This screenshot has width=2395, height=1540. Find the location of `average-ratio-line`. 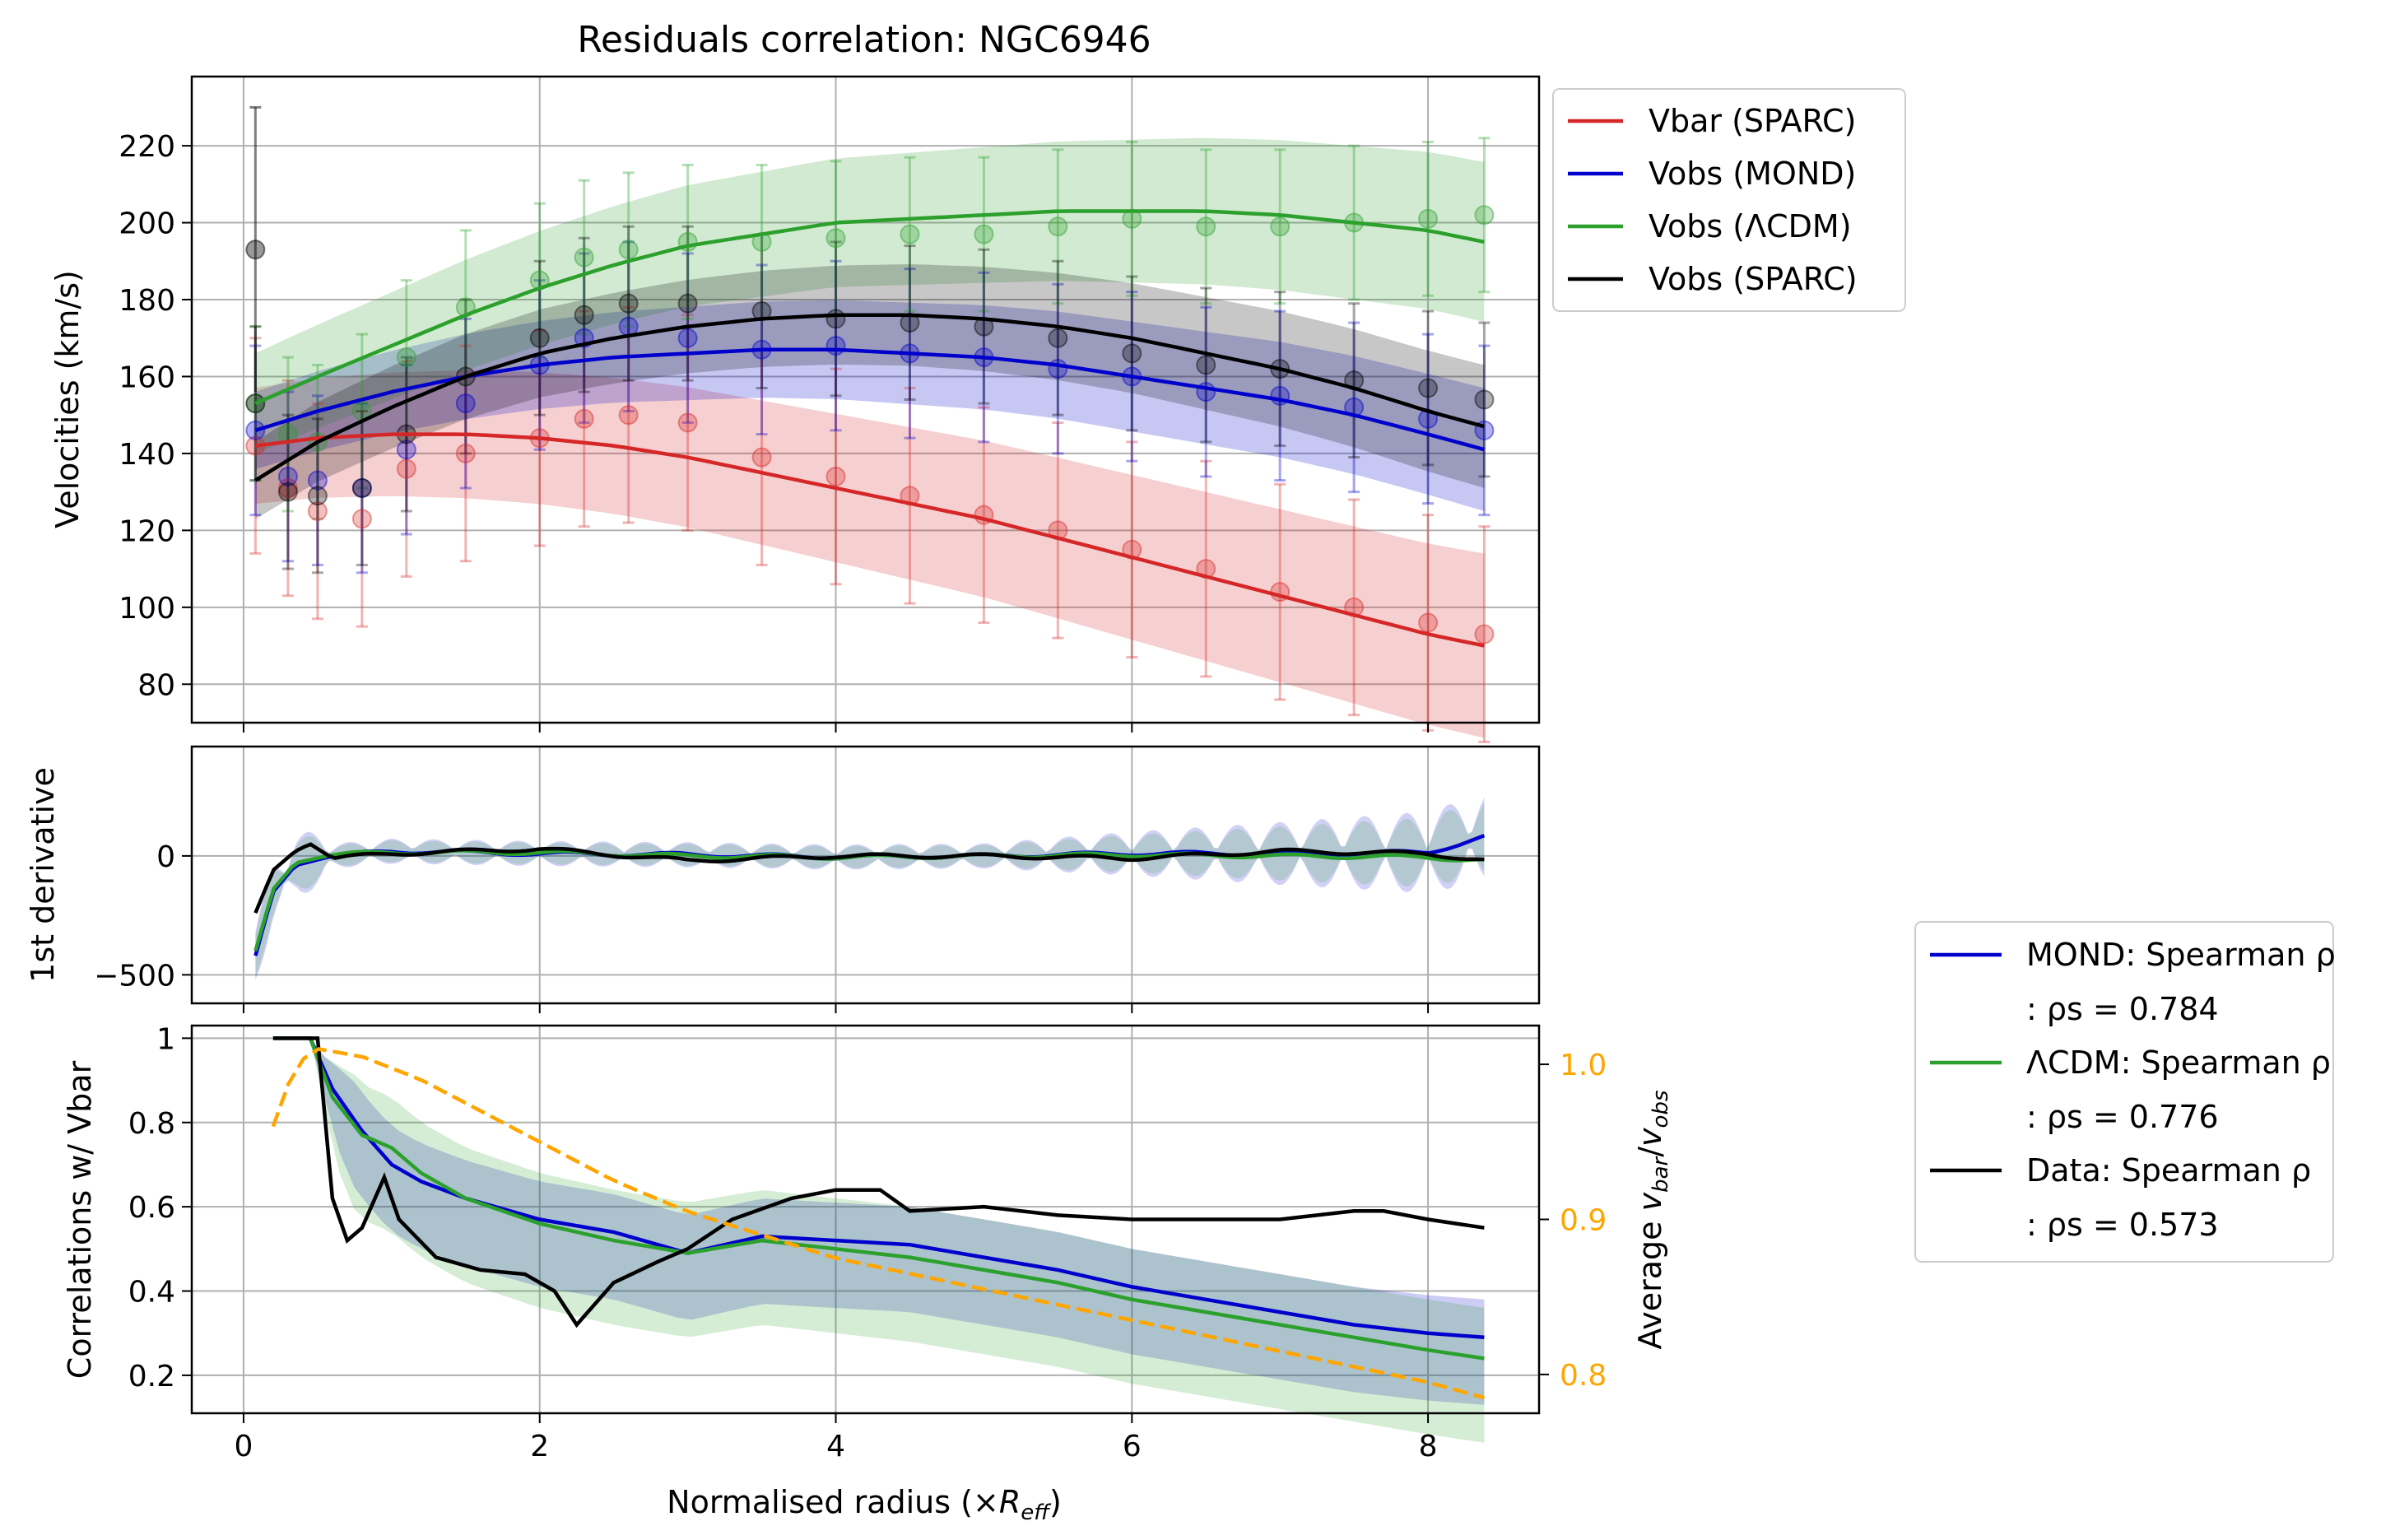

average-ratio-line is located at coordinates (878, 1223).